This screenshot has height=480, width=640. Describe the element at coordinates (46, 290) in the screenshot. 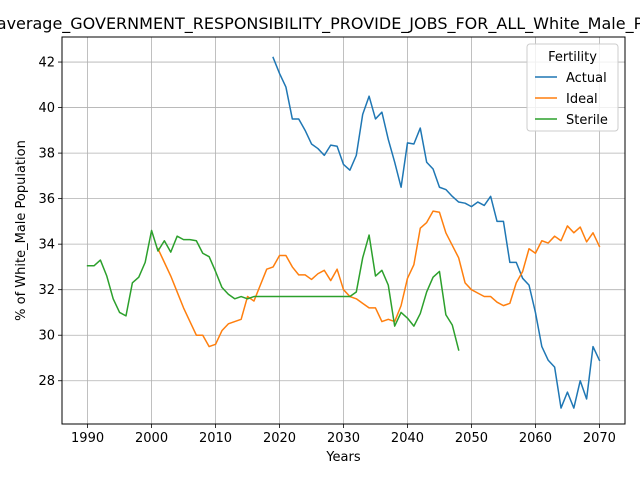

I see `y-tick-label: 32` at that location.